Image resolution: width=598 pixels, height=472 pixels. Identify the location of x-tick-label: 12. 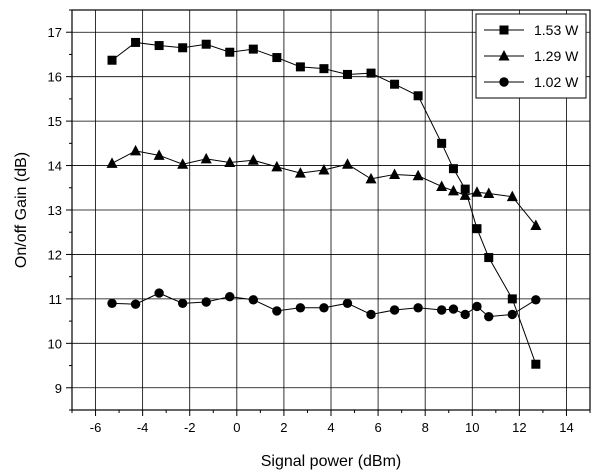
(519, 427).